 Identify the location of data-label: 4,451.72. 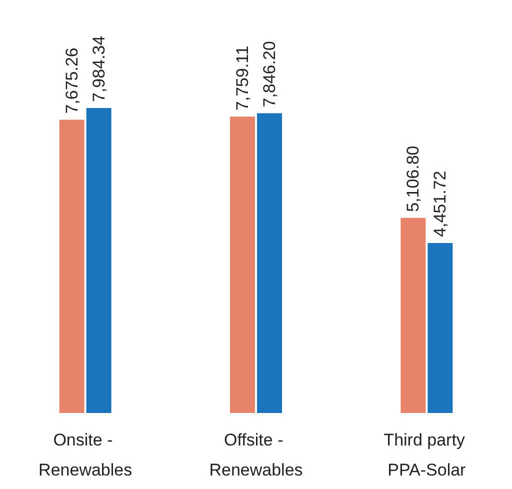
(440, 203).